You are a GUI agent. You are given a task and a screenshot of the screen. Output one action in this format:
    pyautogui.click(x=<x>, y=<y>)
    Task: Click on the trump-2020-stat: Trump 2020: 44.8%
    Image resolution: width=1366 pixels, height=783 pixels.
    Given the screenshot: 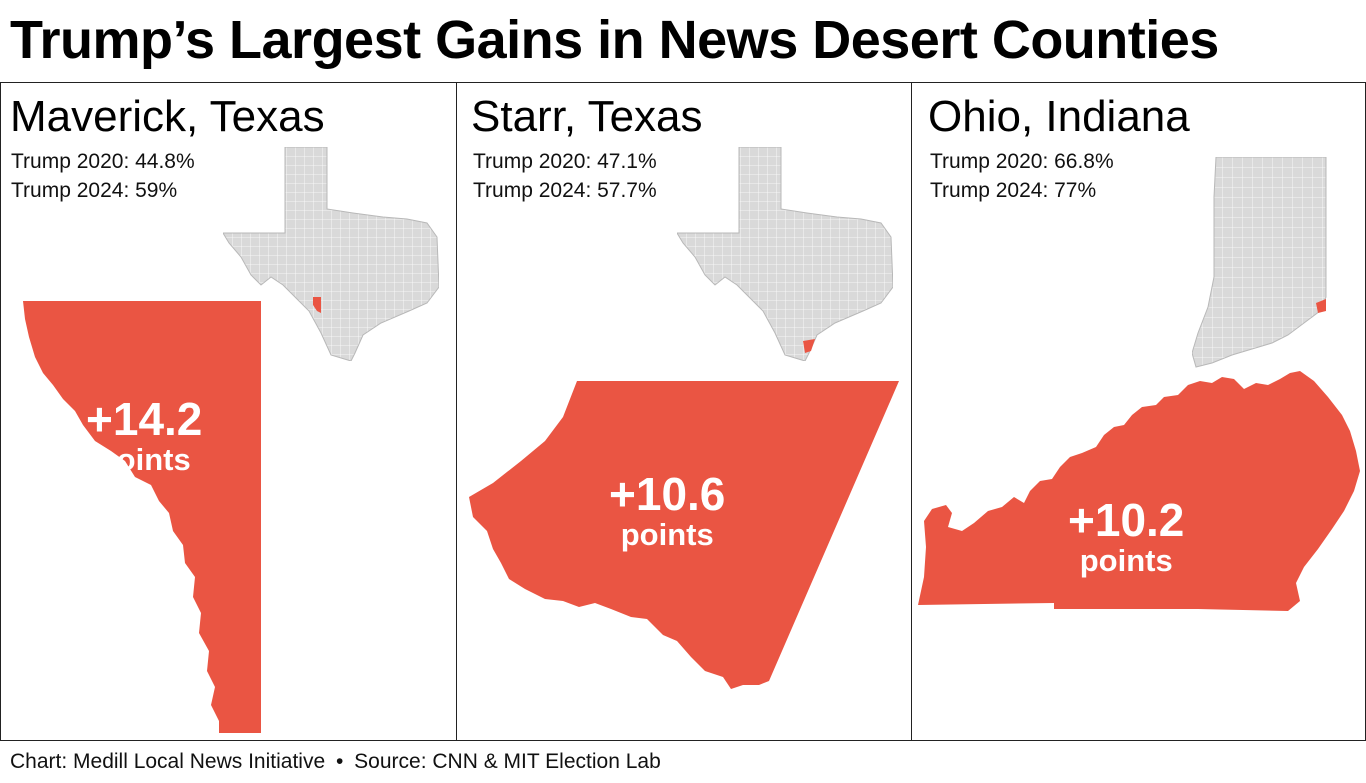 What is the action you would take?
    pyautogui.click(x=103, y=161)
    